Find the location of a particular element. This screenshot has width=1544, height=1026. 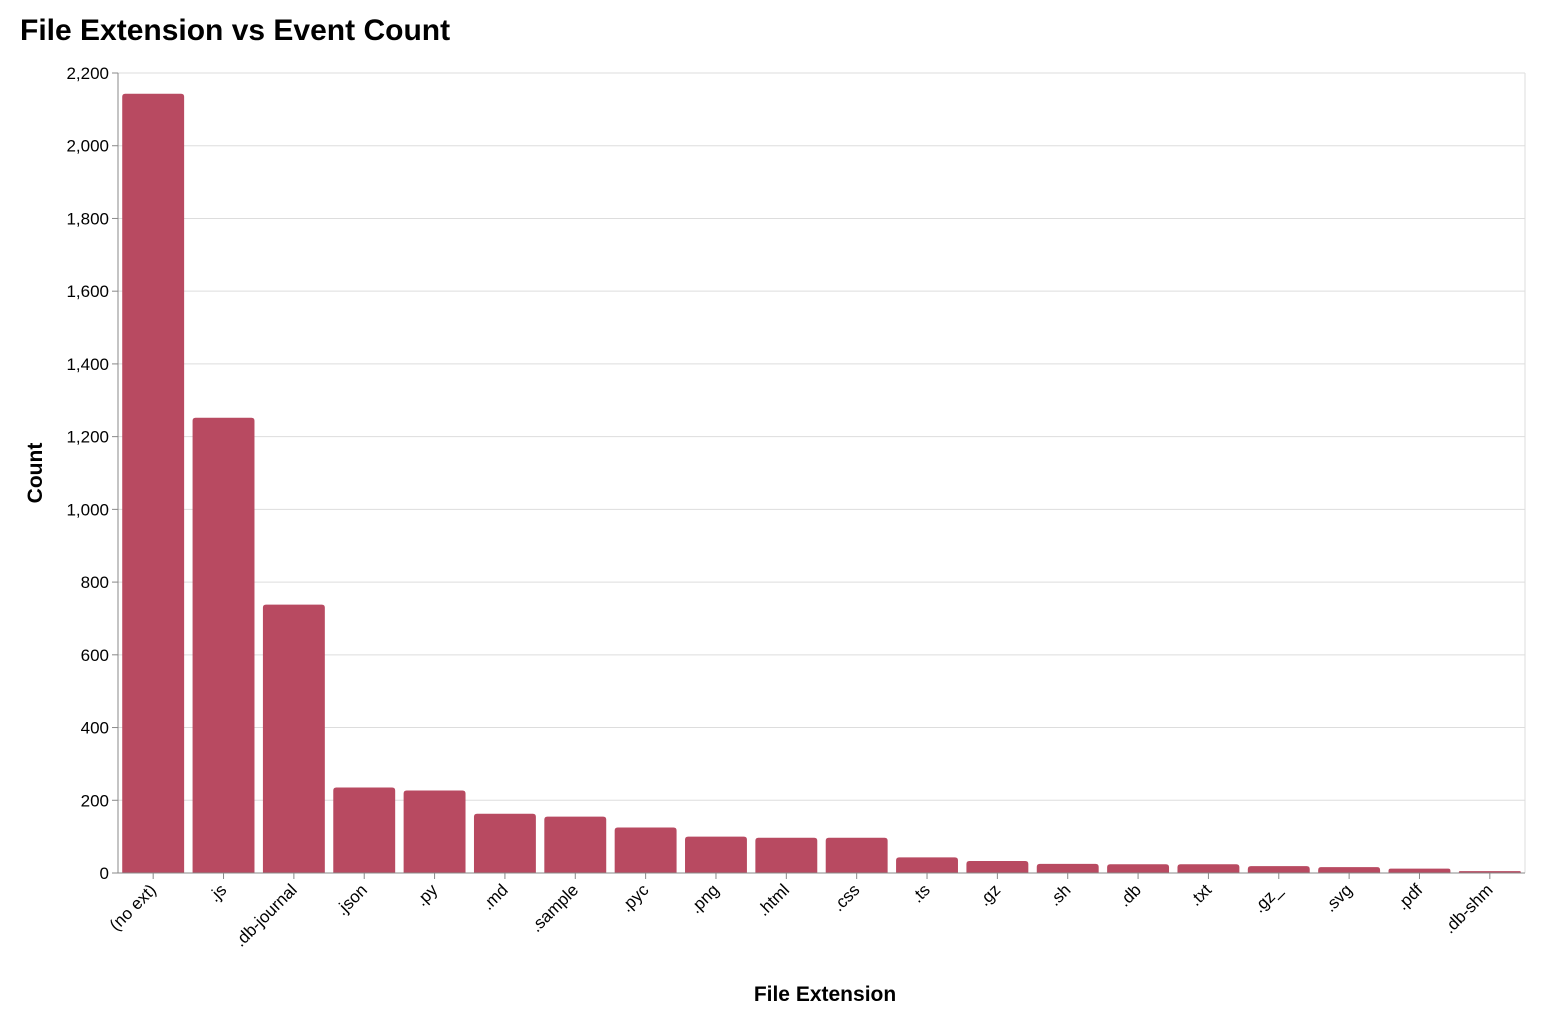

y-axis-title: Count is located at coordinates (35, 473).